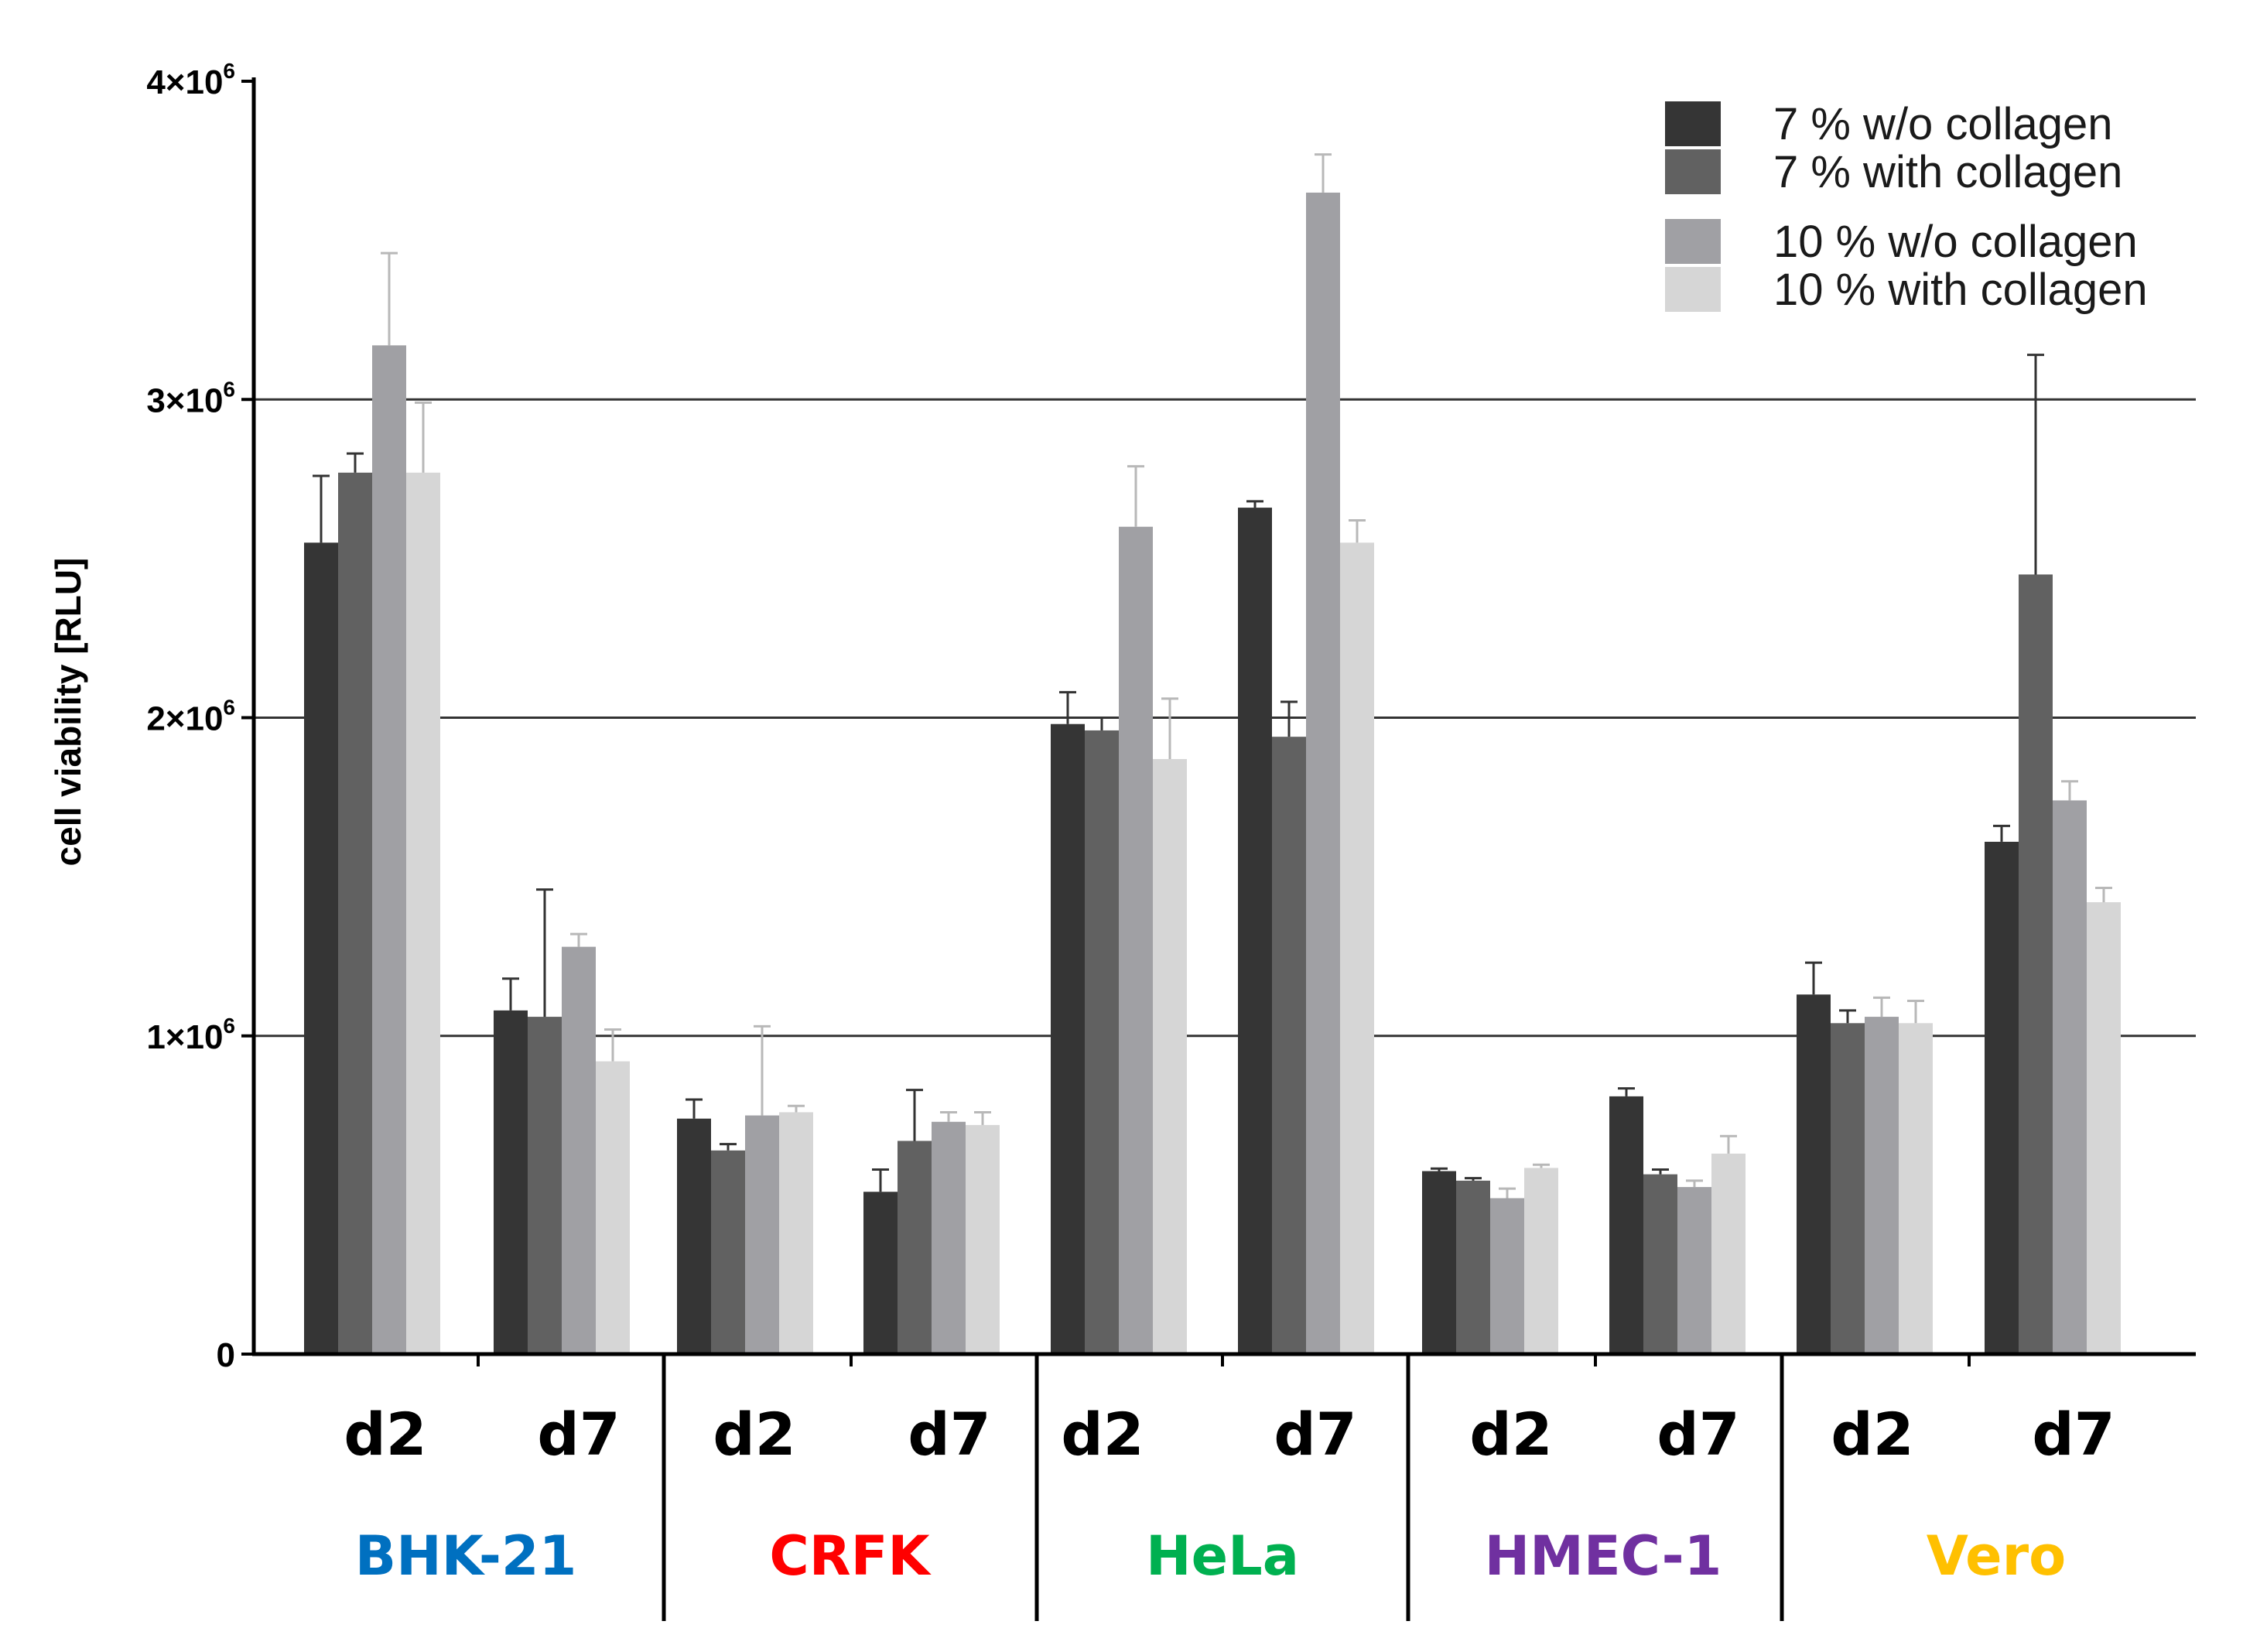 The image size is (2243, 1652). I want to click on legend-label: 10 % with collagen, so click(1960, 290).